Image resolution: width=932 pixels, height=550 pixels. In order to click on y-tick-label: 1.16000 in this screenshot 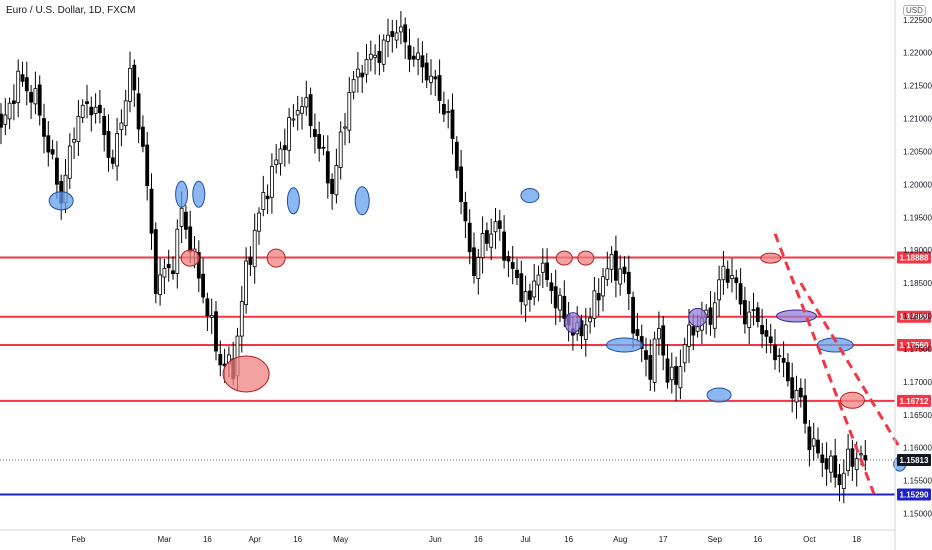, I will do `click(917, 448)`.